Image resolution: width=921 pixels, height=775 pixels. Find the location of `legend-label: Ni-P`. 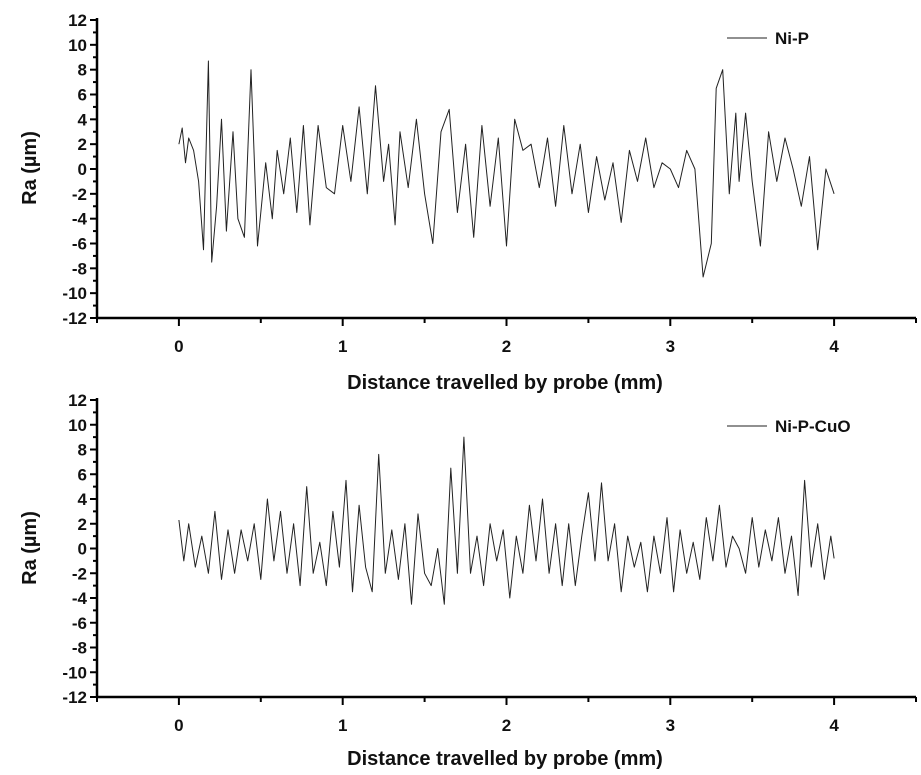

legend-label: Ni-P is located at coordinates (792, 38).